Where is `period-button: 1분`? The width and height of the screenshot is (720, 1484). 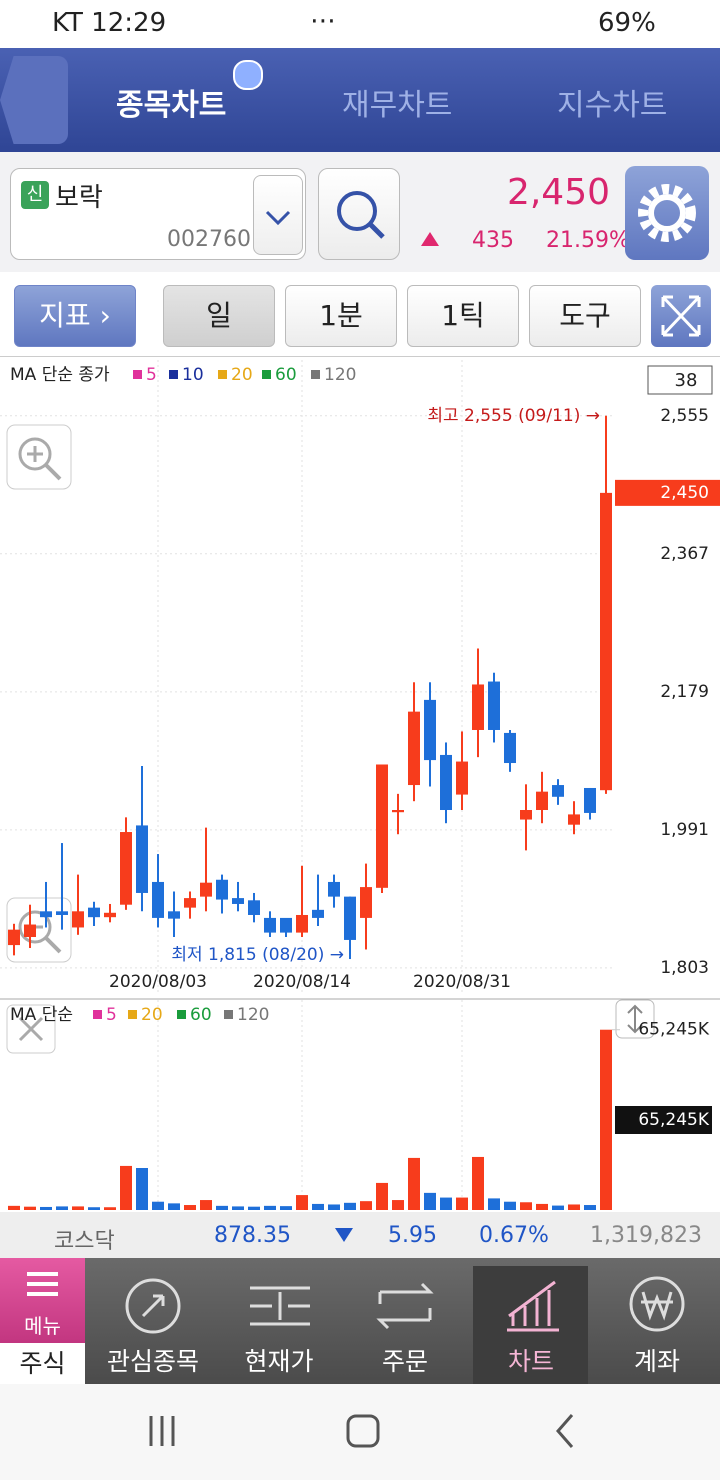
period-button: 1분 is located at coordinates (341, 316).